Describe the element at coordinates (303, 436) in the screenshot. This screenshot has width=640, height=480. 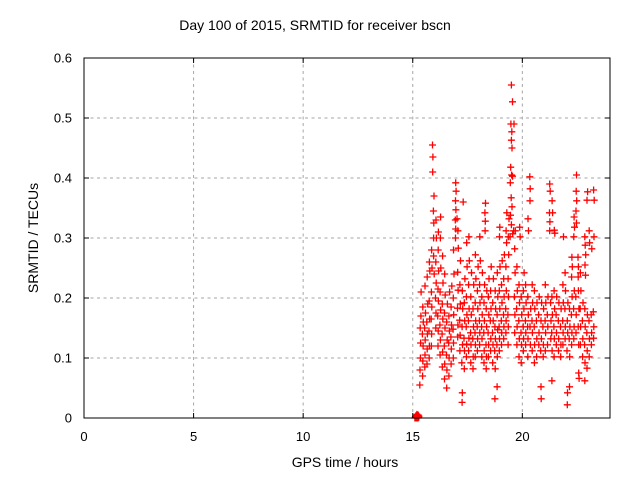
I see `x-tick-label: 10` at that location.